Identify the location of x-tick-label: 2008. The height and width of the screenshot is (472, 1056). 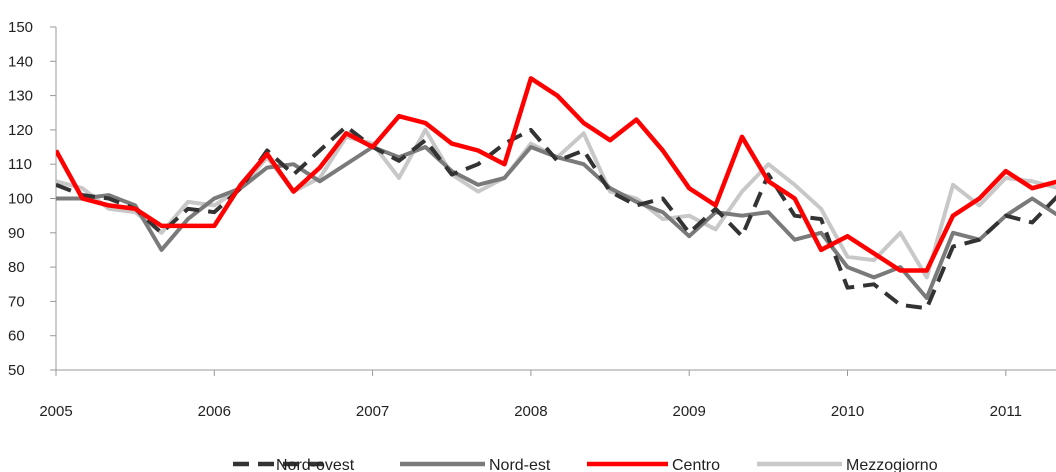
(530, 411).